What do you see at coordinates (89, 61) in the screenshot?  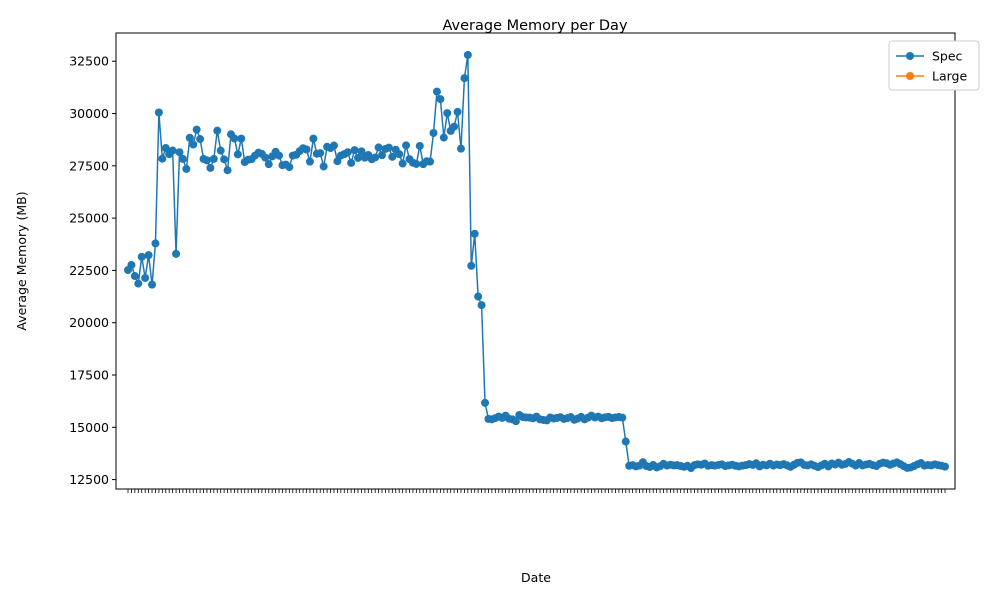 I see `y-tick-label: 32500` at bounding box center [89, 61].